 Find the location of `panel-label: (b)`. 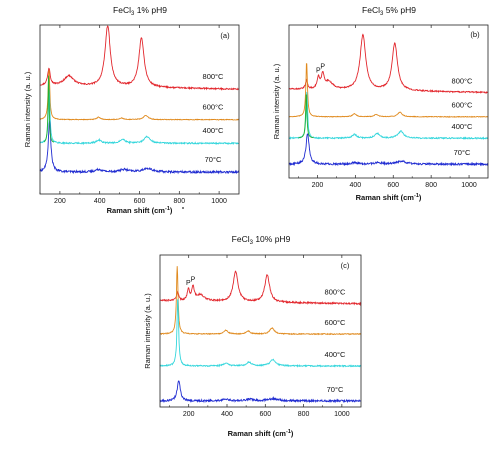

panel-label: (b) is located at coordinates (475, 34).